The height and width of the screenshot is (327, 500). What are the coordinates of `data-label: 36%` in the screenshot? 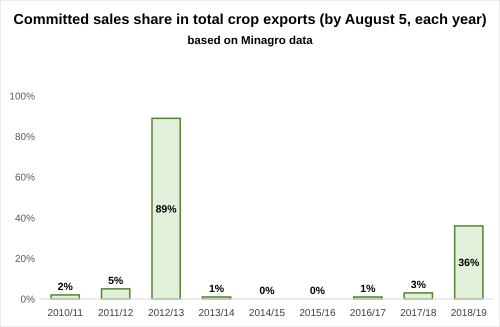 It's located at (469, 263).